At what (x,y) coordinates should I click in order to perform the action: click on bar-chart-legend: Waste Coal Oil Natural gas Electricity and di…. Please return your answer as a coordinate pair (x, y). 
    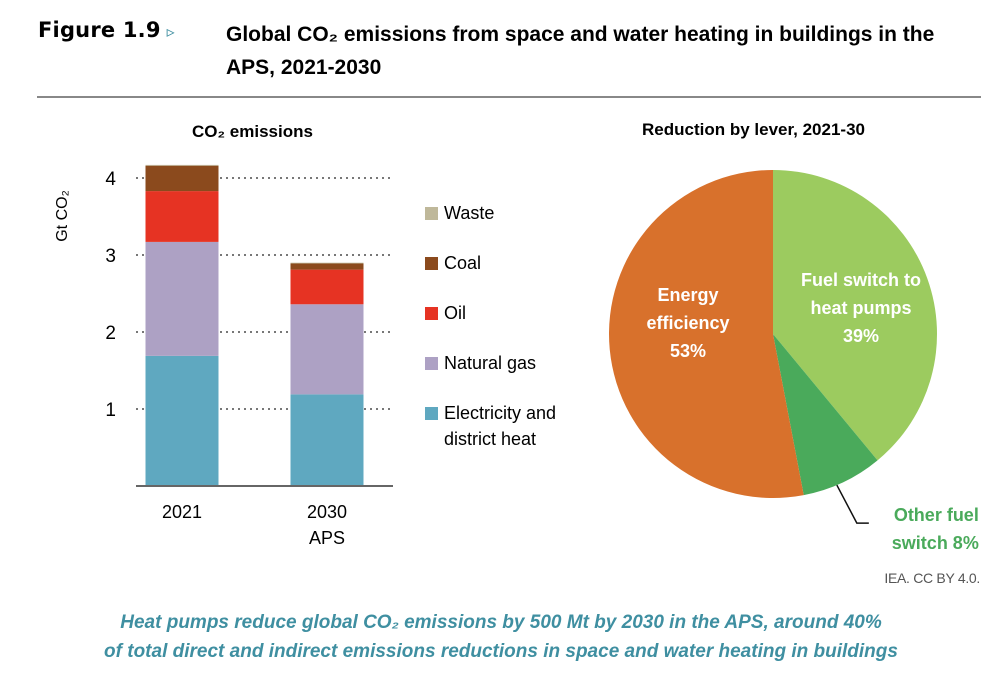
    Looking at the image, I should click on (490, 325).